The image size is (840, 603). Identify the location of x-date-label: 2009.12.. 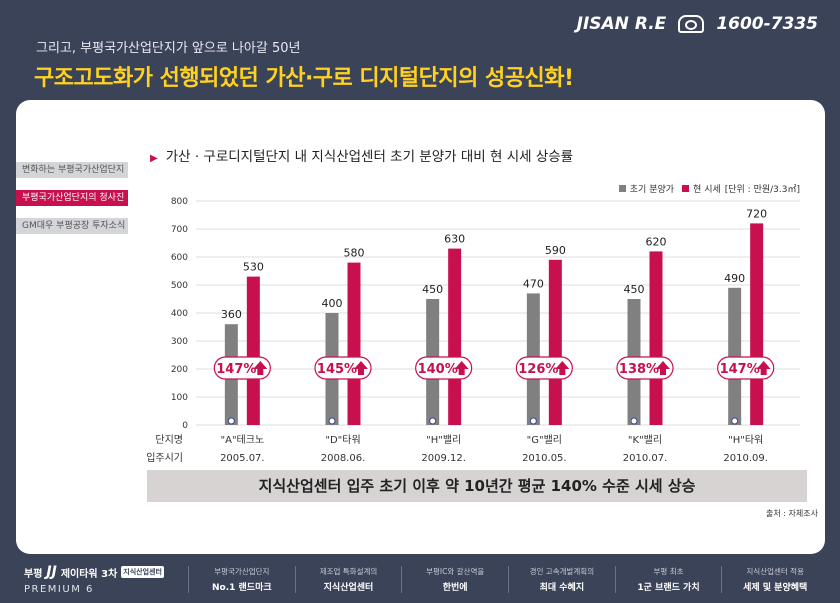
(443, 458).